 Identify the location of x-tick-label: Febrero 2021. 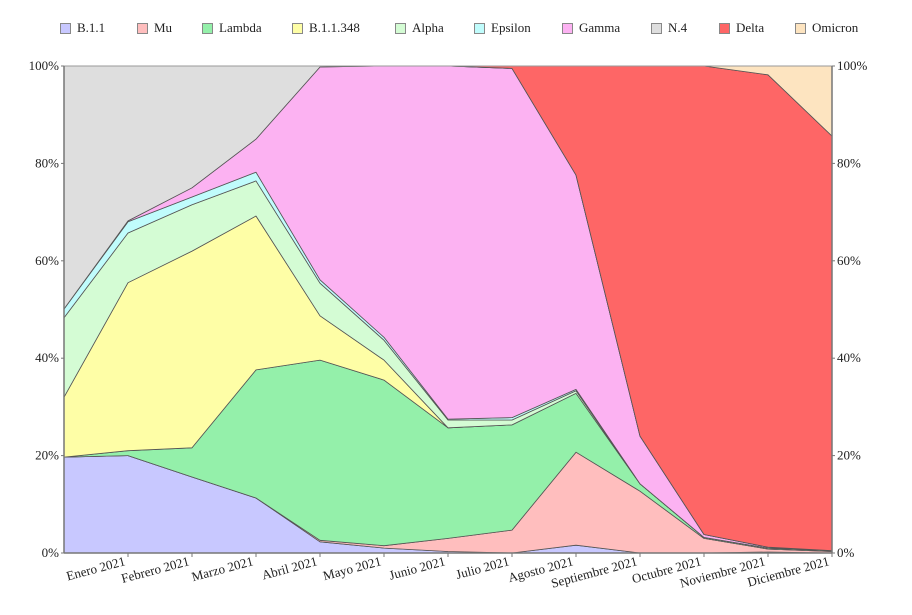
(155, 569).